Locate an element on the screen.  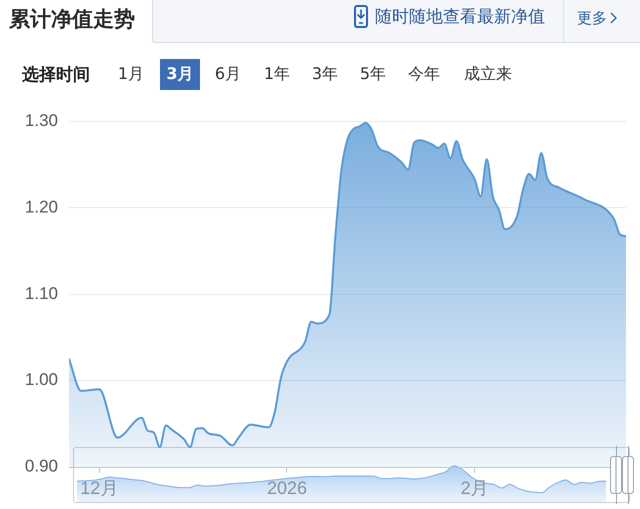
text: 选择时间 is located at coordinates (56, 75).